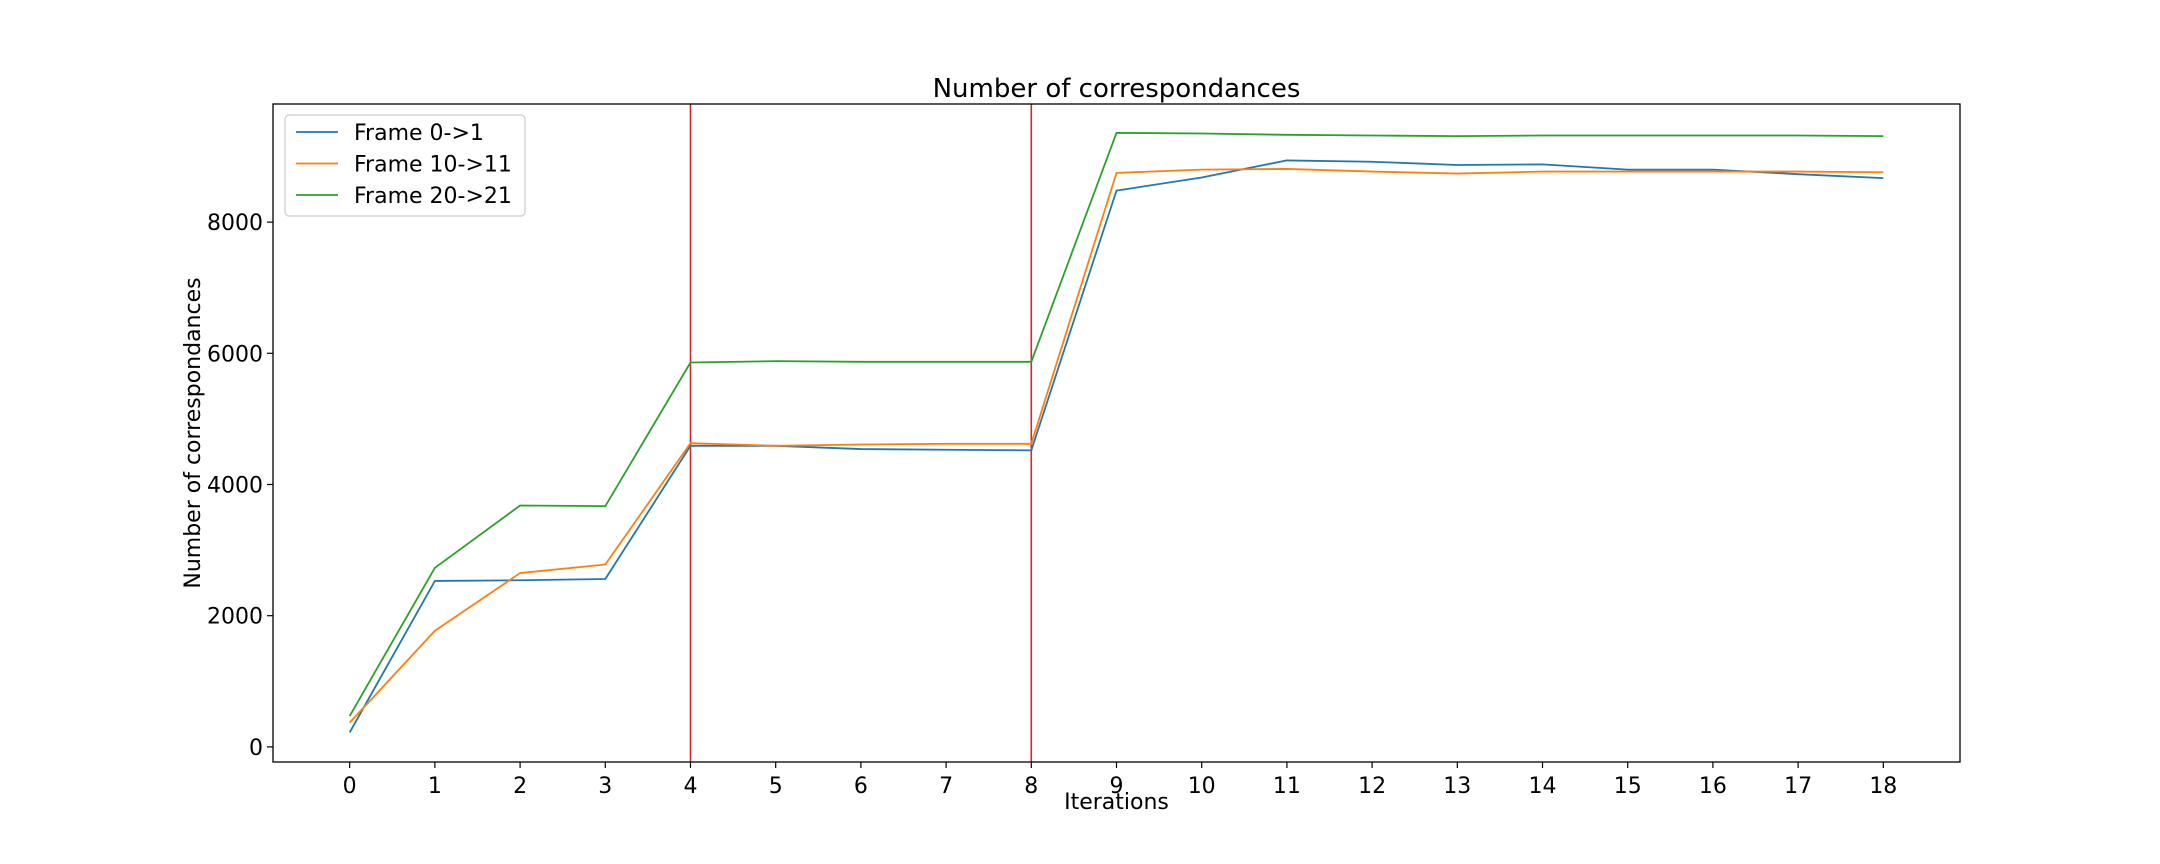  Describe the element at coordinates (946, 786) in the screenshot. I see `x-tick-label: 7` at that location.